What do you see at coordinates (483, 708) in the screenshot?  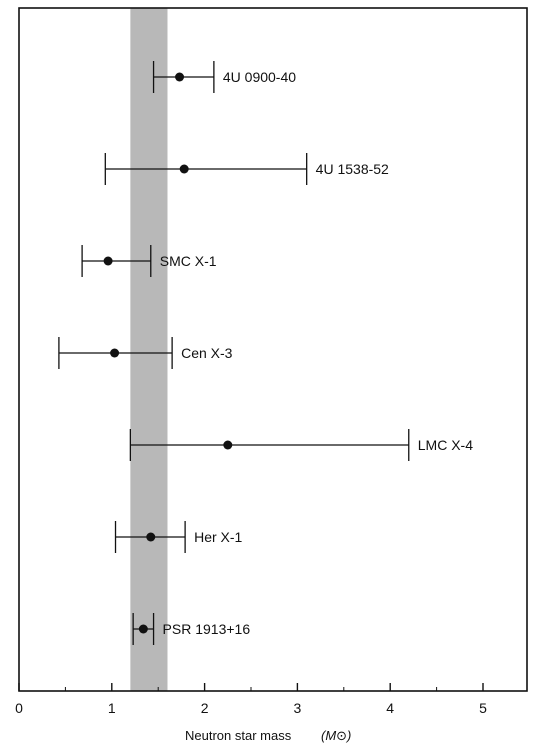 I see `x-tick-label-5: 5` at bounding box center [483, 708].